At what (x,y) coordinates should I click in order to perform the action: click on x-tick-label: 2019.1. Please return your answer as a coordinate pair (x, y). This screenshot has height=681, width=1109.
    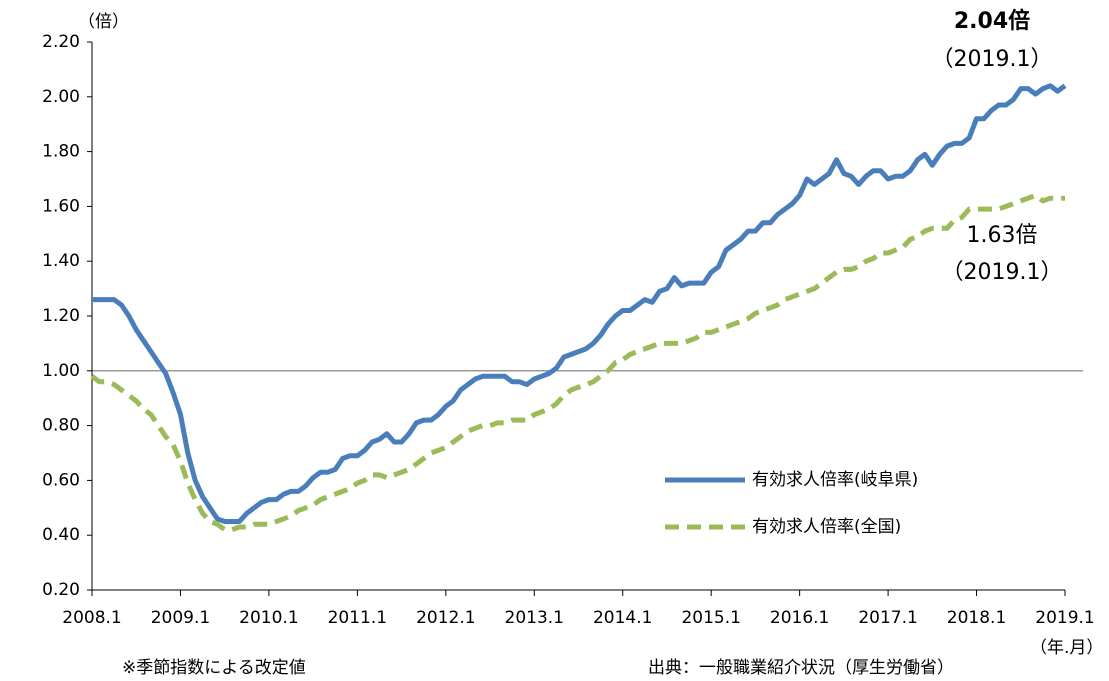
    Looking at the image, I should click on (1064, 618).